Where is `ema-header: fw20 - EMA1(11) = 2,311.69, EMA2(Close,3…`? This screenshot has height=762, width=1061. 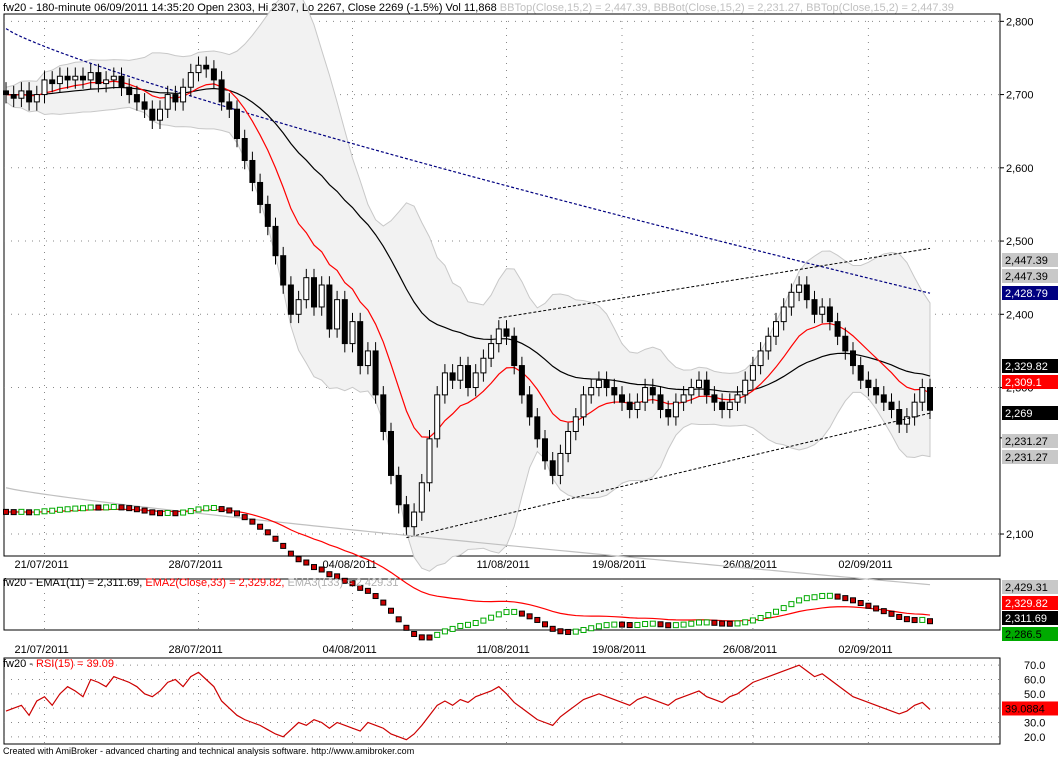
ema-header: fw20 - EMA1(11) = 2,311.69, EMA2(Close,3… is located at coordinates (201, 583).